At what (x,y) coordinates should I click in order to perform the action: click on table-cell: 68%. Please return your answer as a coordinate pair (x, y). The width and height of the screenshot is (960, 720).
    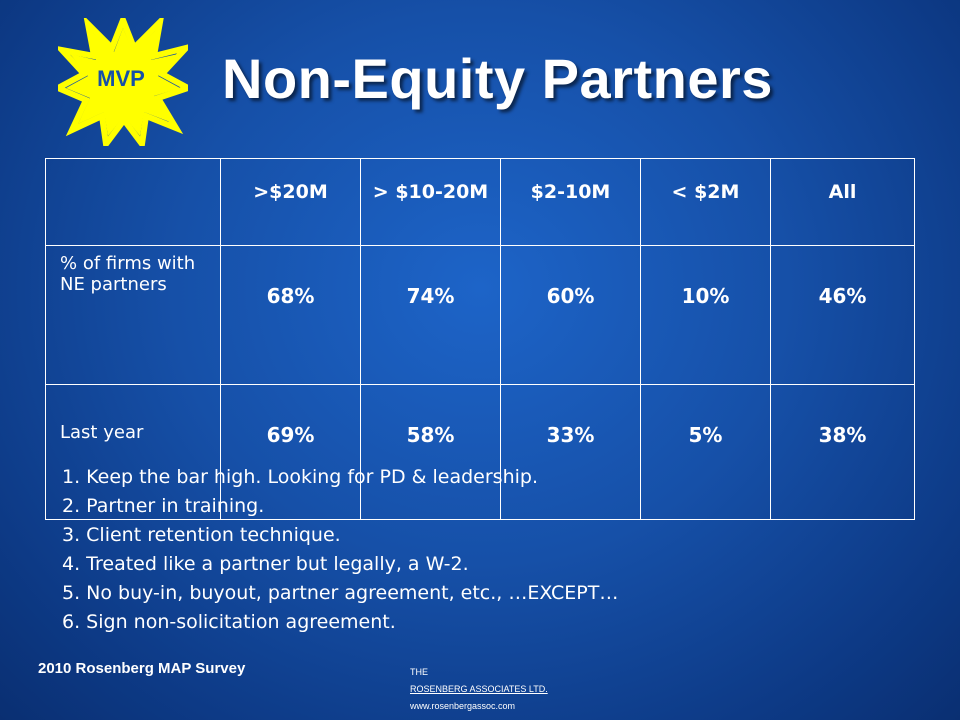
    Looking at the image, I should click on (290, 315).